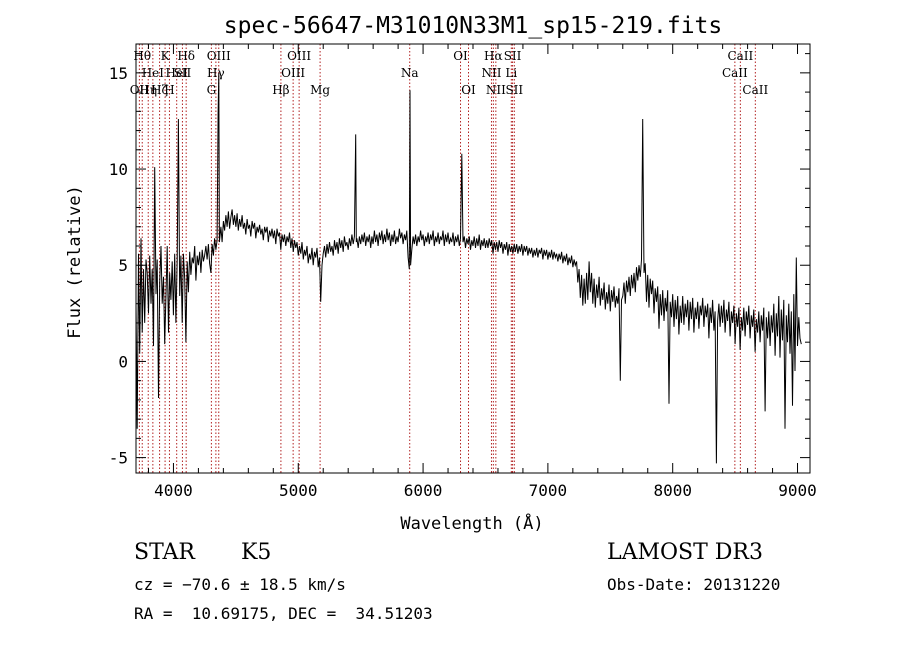  What do you see at coordinates (493, 56) in the screenshot?
I see `spectral-line-label: Hα` at bounding box center [493, 56].